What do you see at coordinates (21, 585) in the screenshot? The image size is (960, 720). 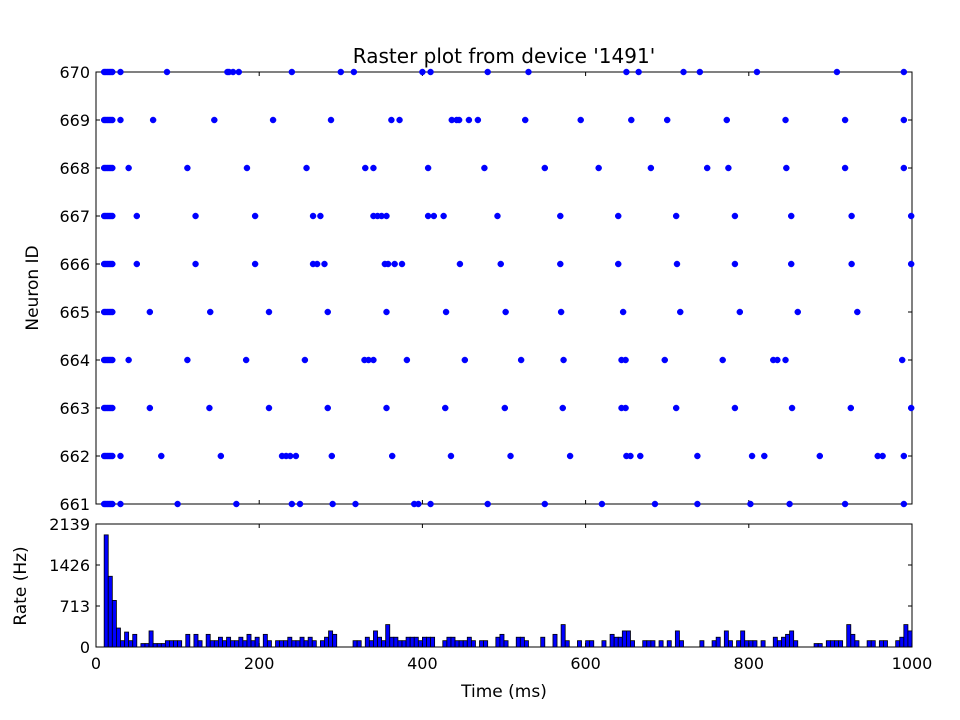 I see `rate-y-axis-label: Rate (Hz)` at bounding box center [21, 585].